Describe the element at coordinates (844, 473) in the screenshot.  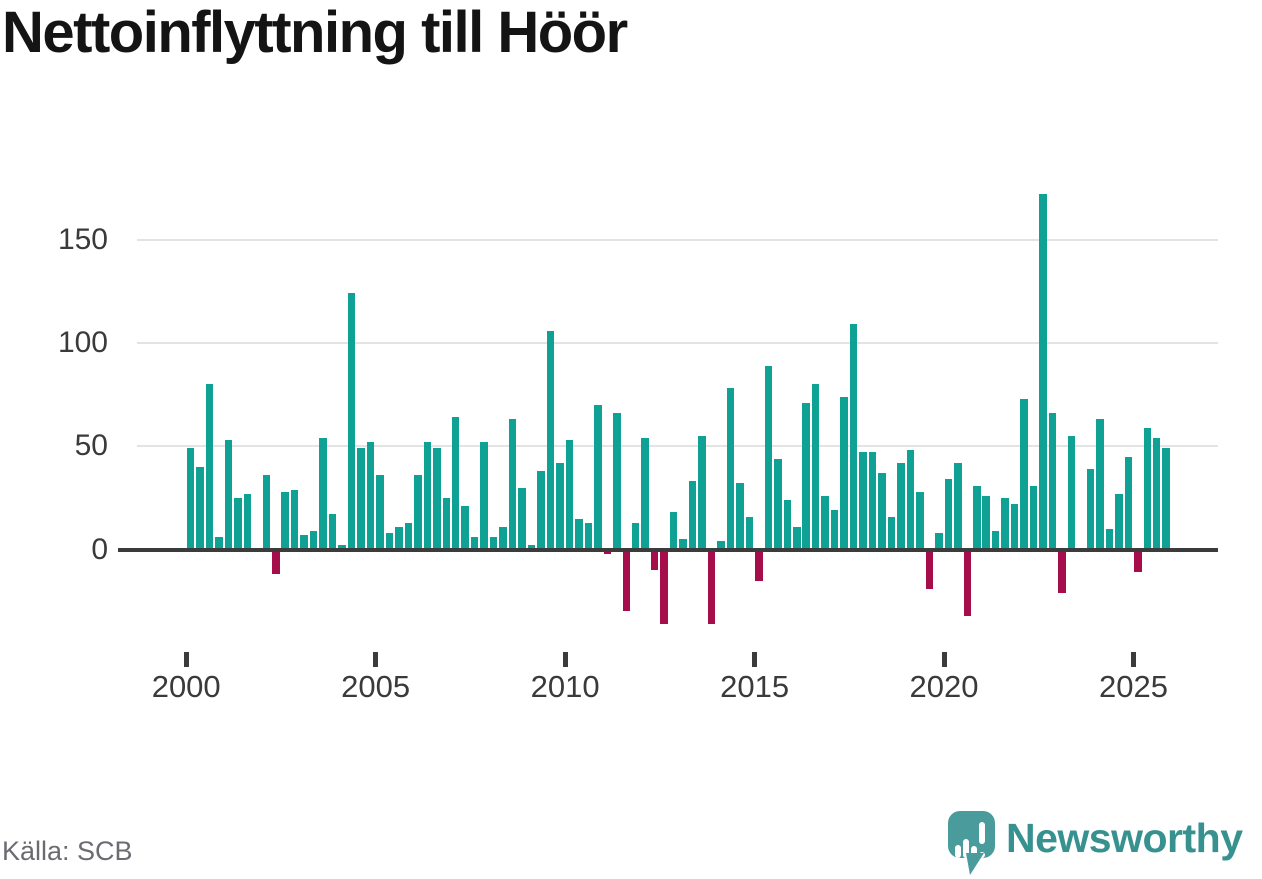
I see `bar-2017q2` at that location.